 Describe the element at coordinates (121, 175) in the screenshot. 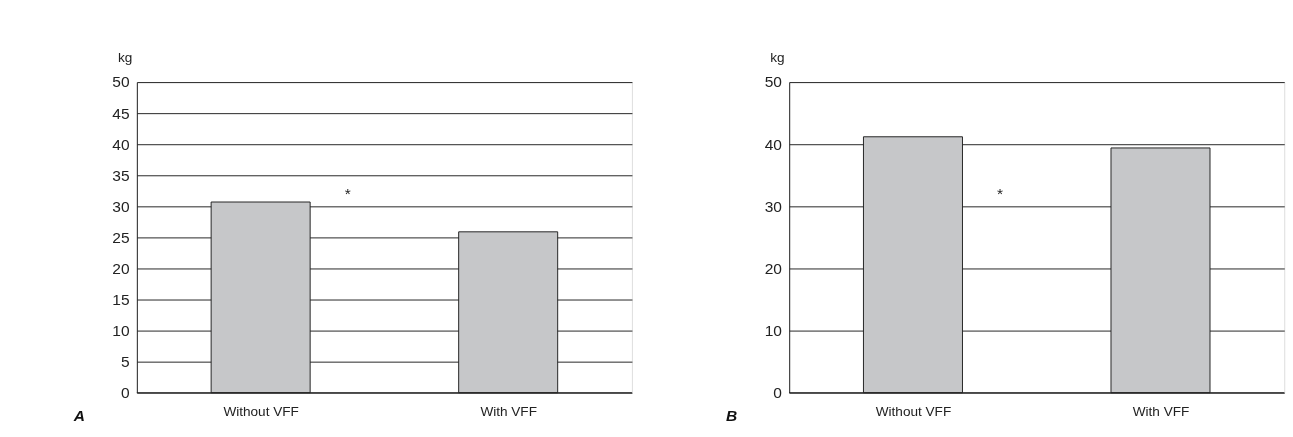

I see `y-tick-label: 35` at that location.